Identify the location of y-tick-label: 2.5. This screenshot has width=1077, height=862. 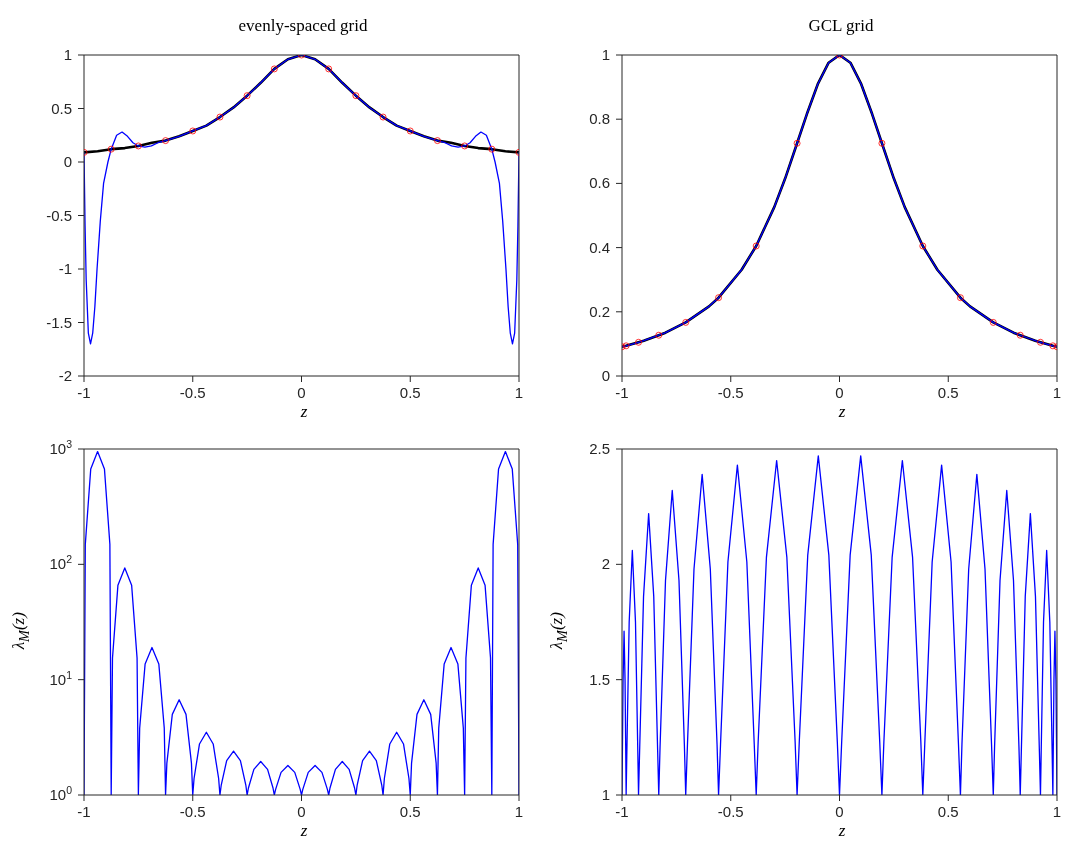
(599, 448).